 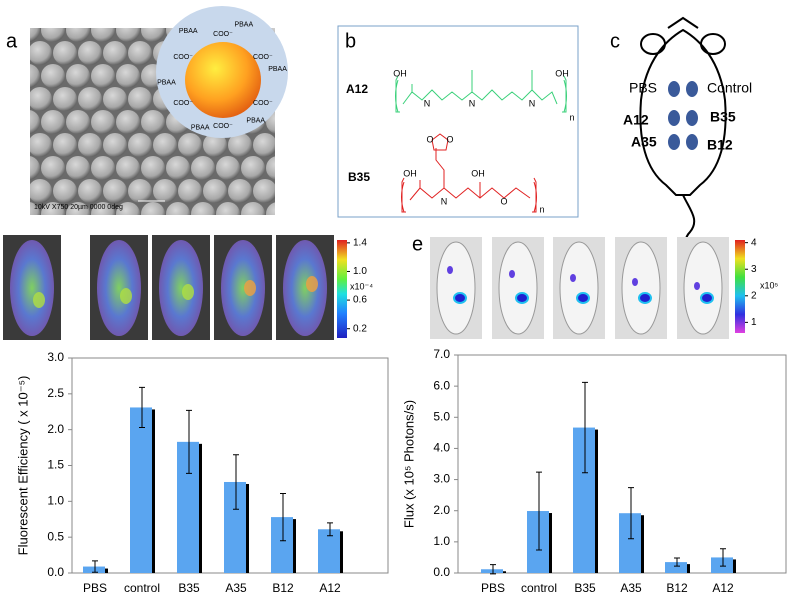 What do you see at coordinates (55, 501) in the screenshot?
I see `y-tick-label: 1.0` at bounding box center [55, 501].